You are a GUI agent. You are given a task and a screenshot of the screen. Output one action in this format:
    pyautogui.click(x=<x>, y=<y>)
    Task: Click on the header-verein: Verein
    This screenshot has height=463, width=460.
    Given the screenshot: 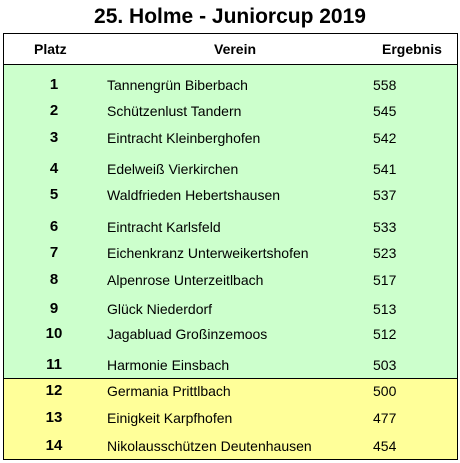 What is the action you would take?
    pyautogui.click(x=235, y=49)
    